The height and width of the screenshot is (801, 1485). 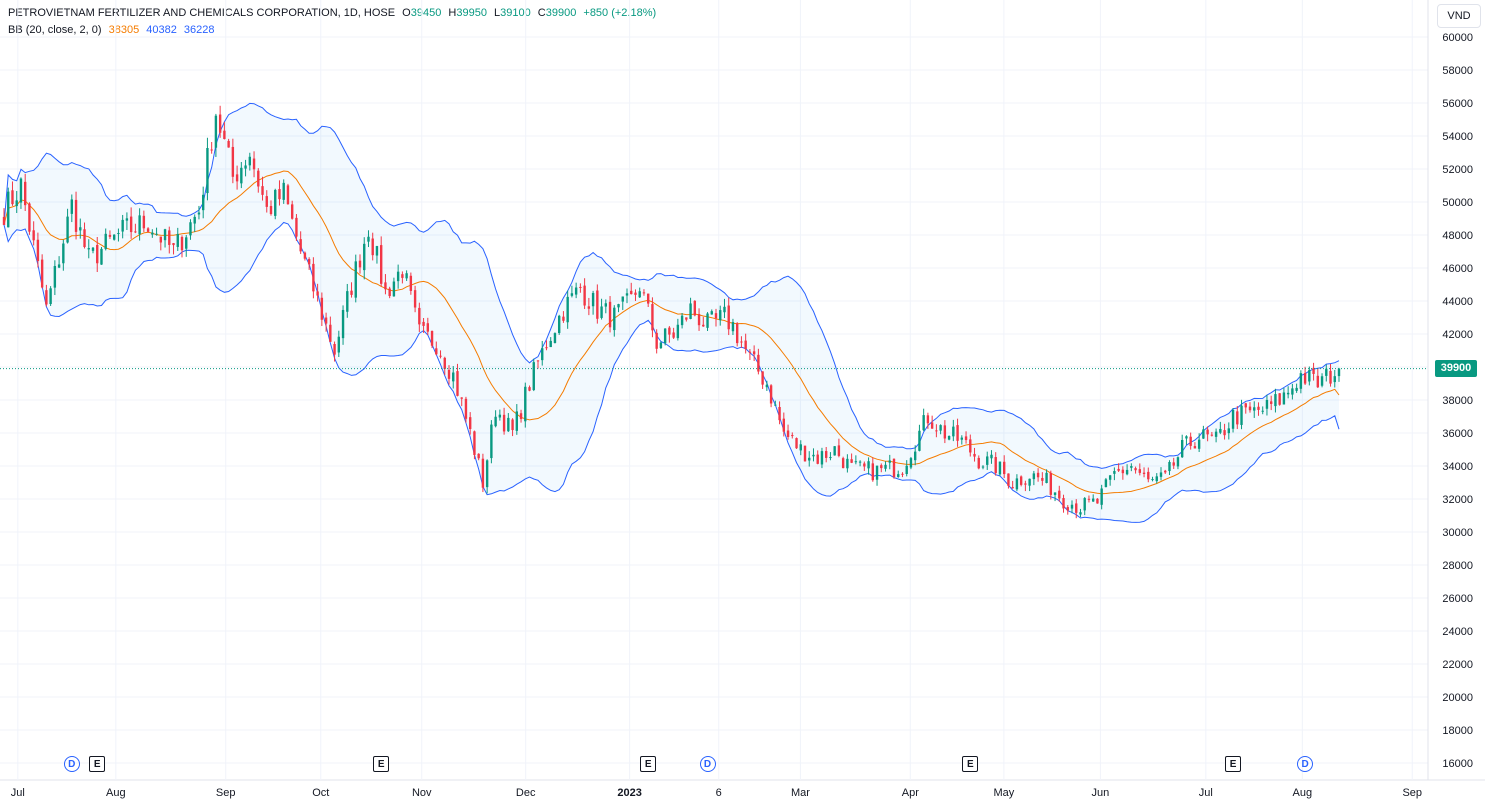 What do you see at coordinates (1101, 793) in the screenshot?
I see `time-tick-label: Jun` at bounding box center [1101, 793].